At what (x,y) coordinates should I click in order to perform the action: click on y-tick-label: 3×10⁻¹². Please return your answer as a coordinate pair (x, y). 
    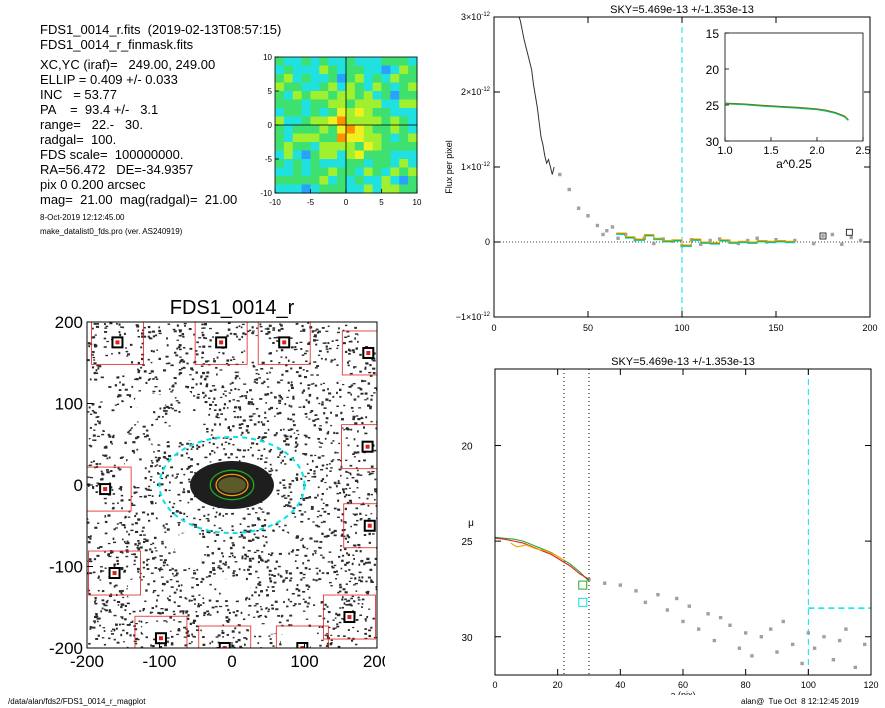
    Looking at the image, I should click on (476, 17).